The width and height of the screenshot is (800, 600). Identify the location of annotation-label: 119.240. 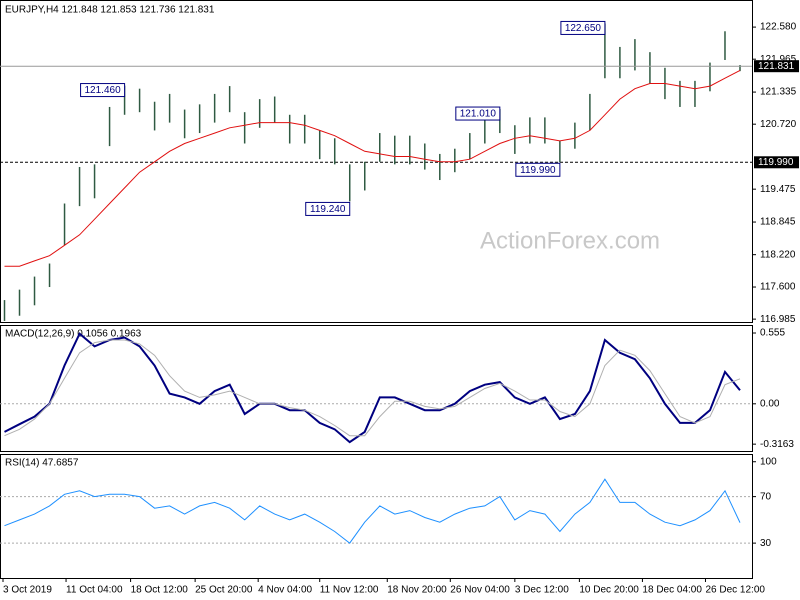
(328, 209).